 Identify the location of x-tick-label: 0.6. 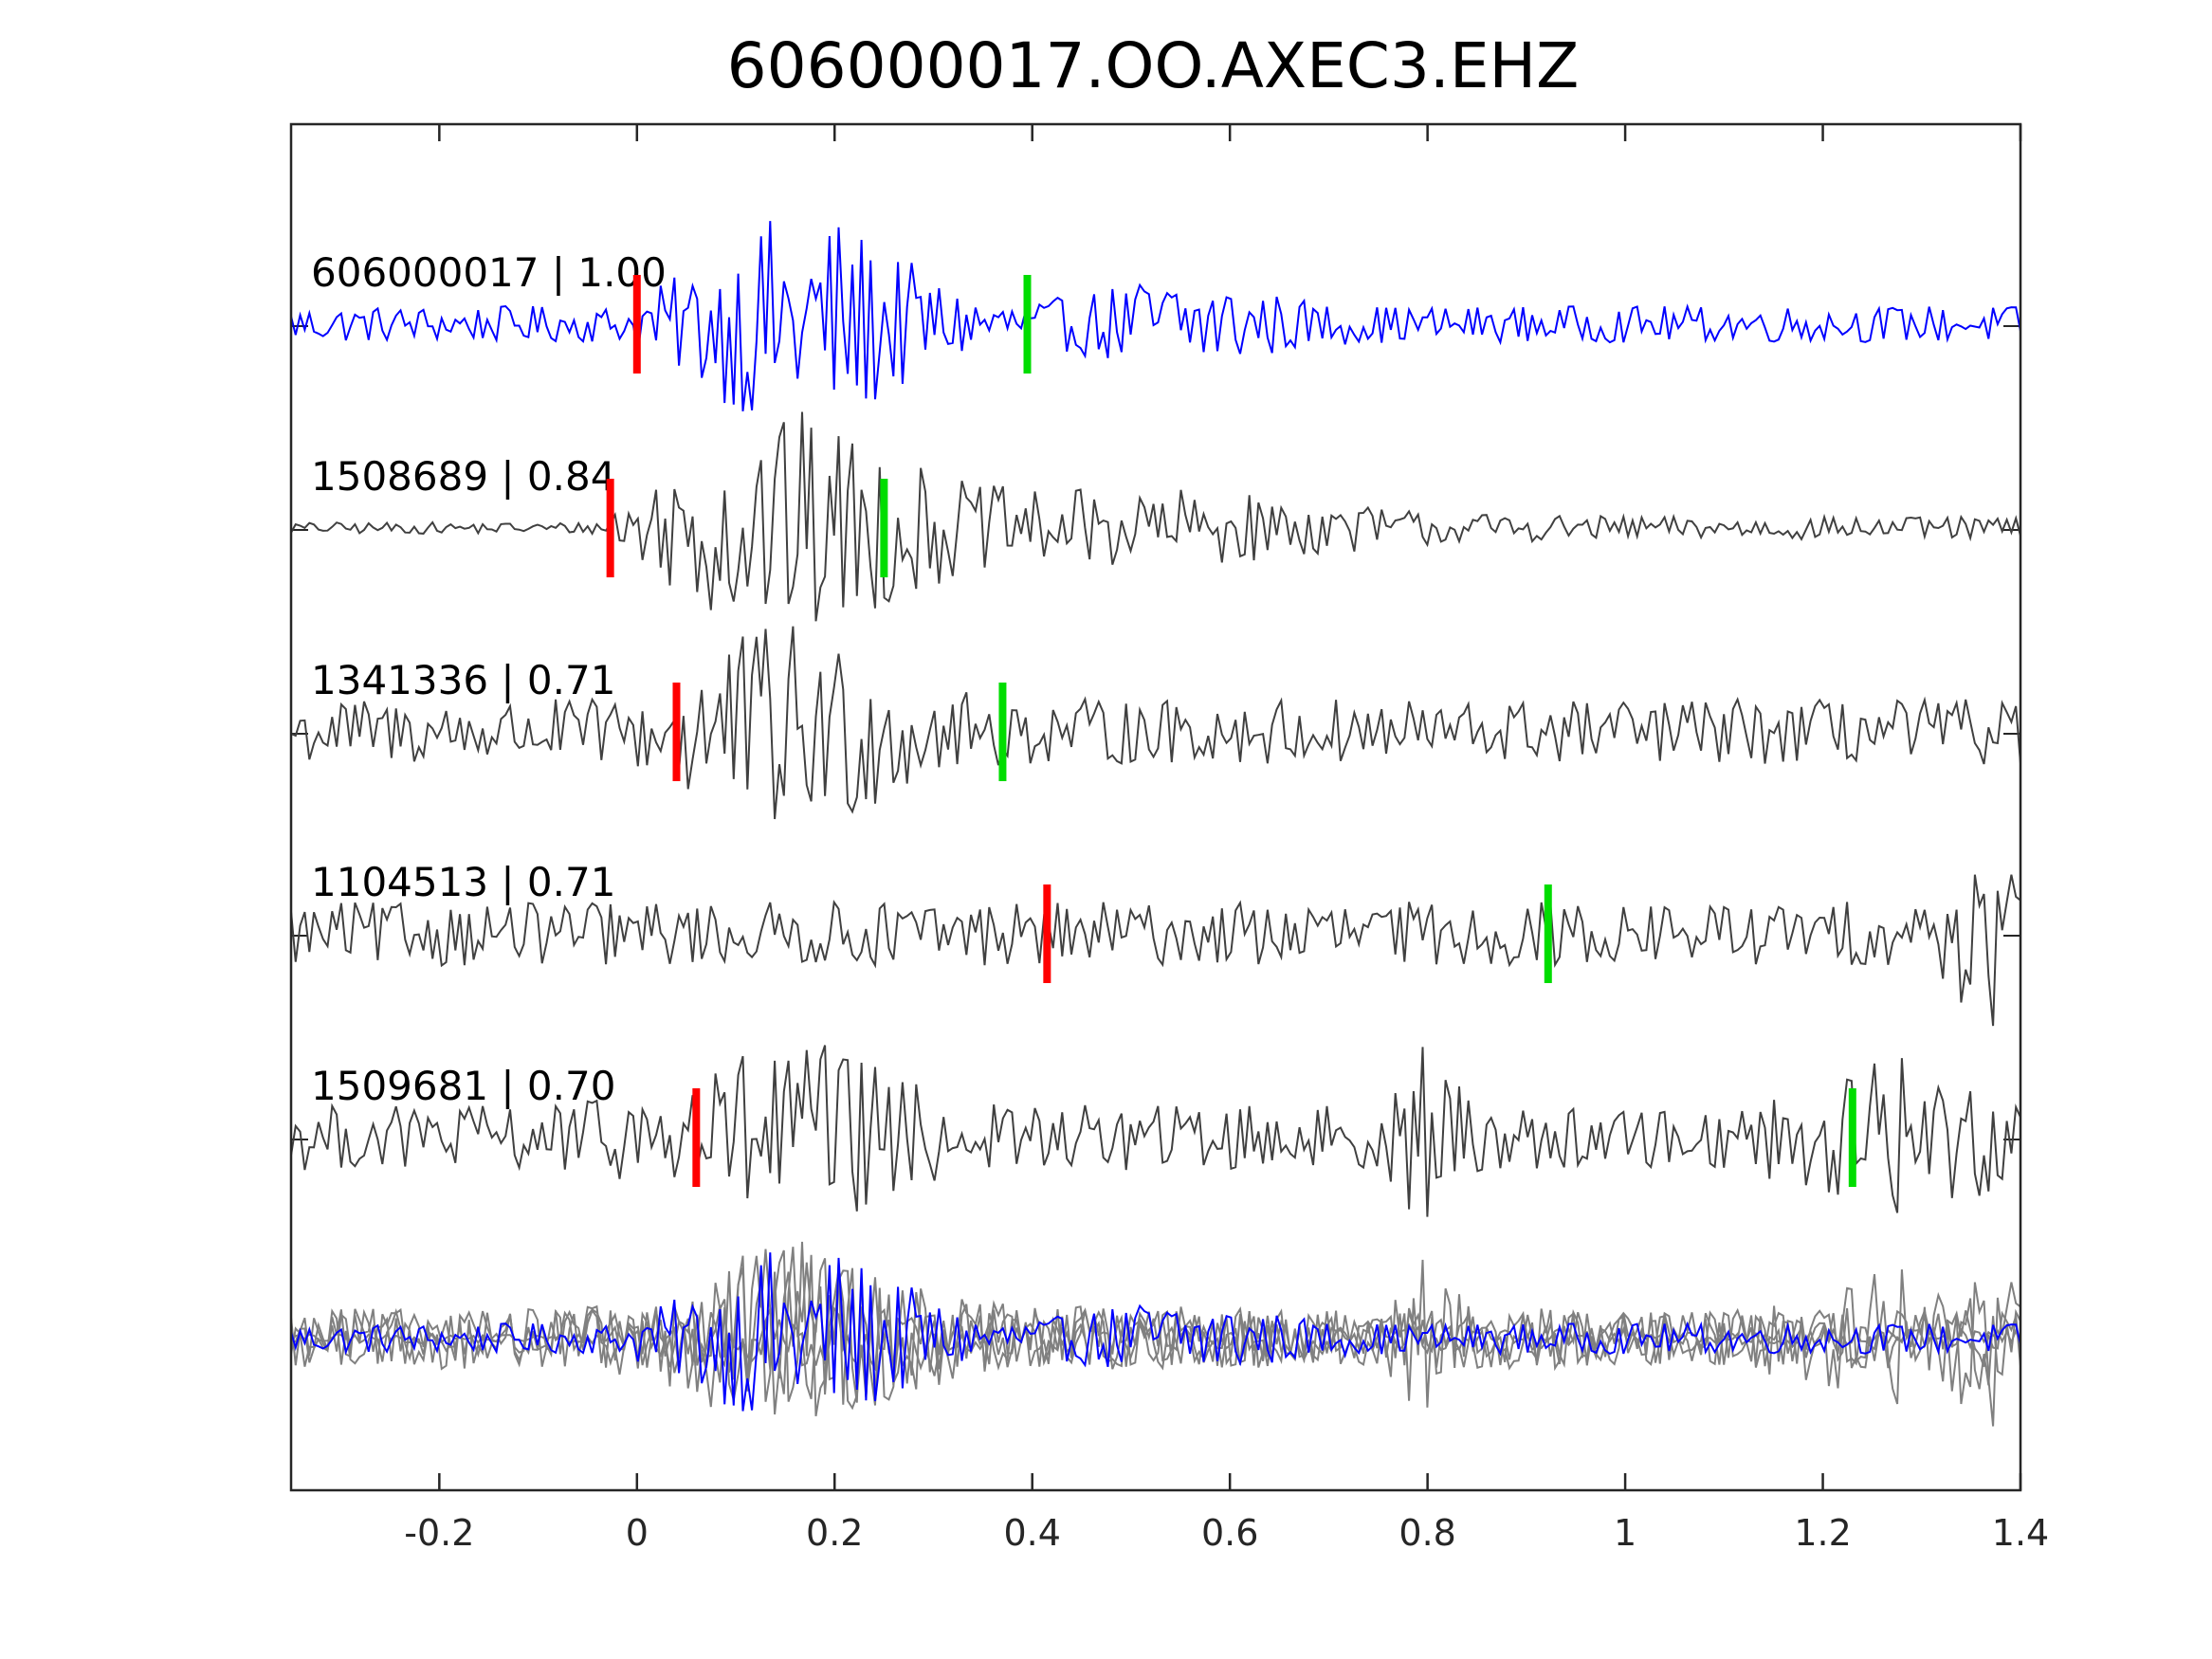
(1229, 1533).